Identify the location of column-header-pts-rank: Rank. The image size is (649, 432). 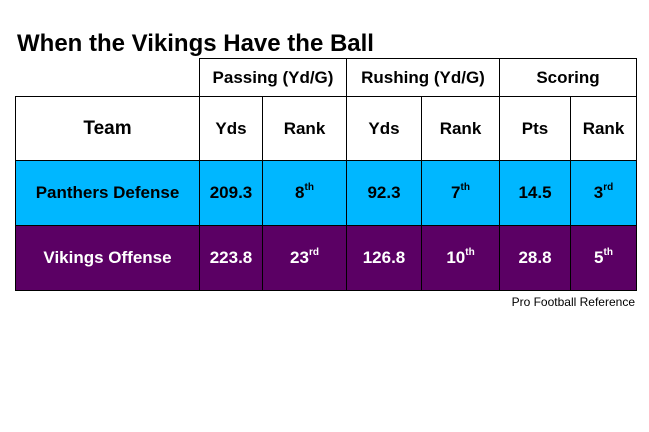
(603, 128).